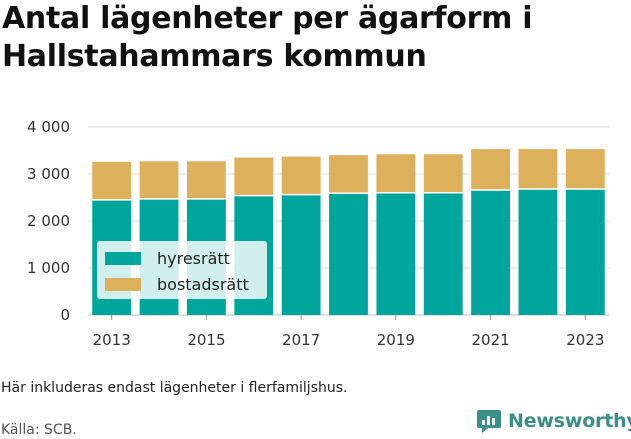 This screenshot has height=439, width=631. Describe the element at coordinates (267, 18) in the screenshot. I see `chart-title-line-1: Antal lägenheter per ägarform i` at that location.